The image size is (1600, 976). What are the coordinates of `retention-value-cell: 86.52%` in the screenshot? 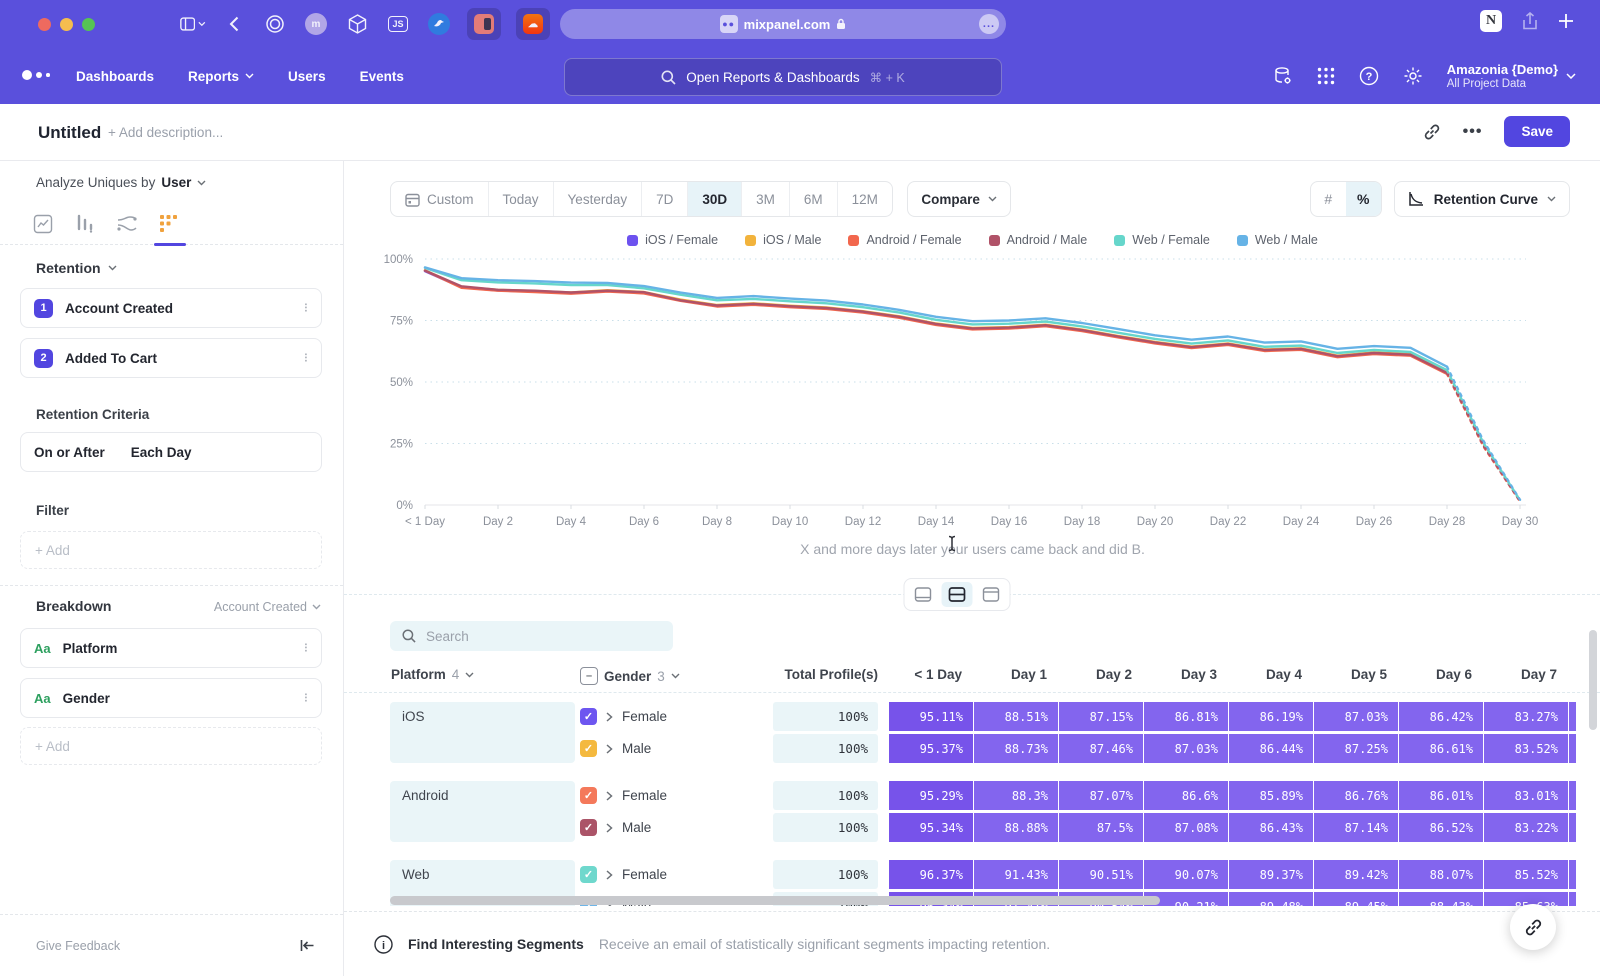 It's located at (1441, 827).